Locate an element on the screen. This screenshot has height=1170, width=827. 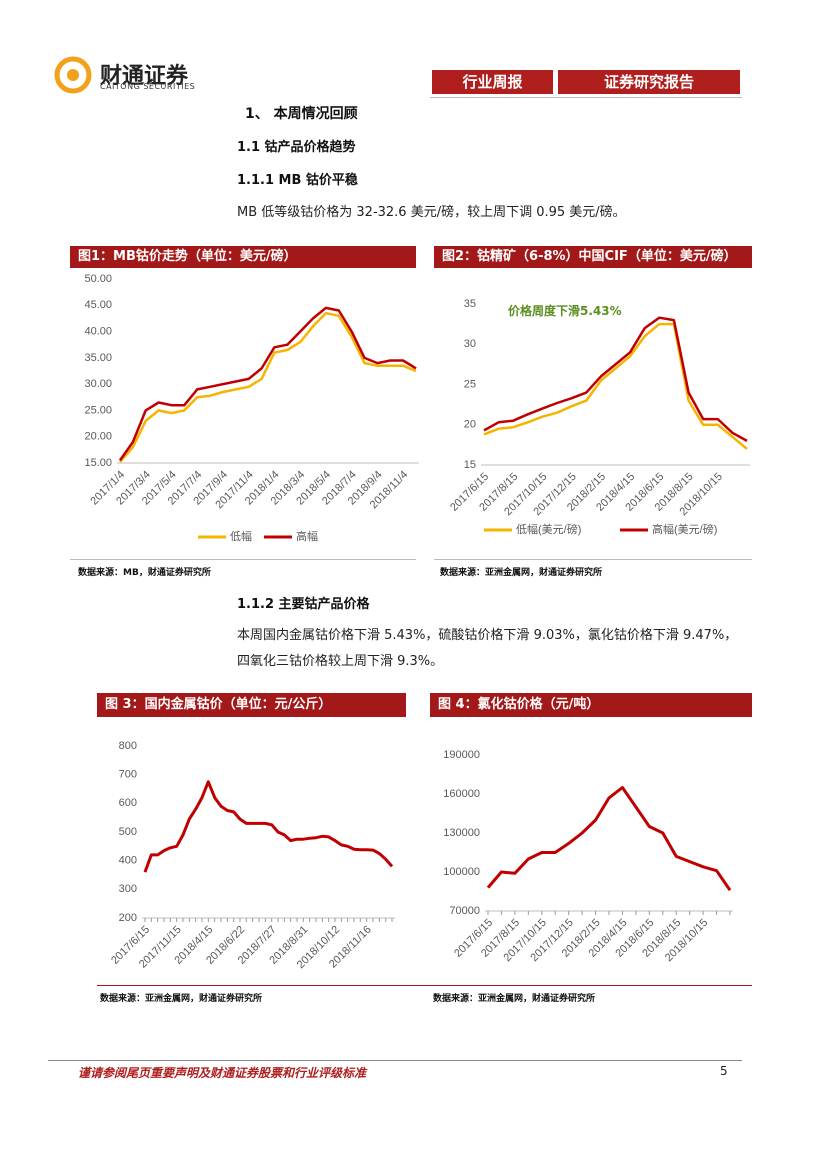
tab: 证券研究报告 is located at coordinates (649, 82).